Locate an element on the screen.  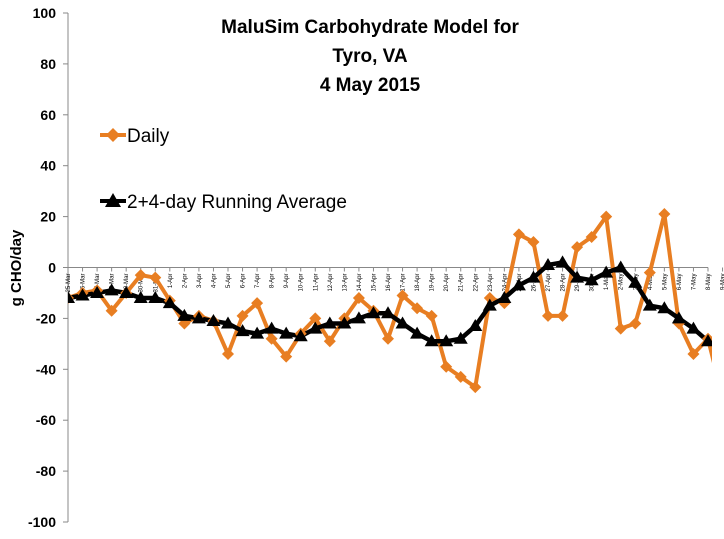
x-tick-label: 4-Apr is located at coordinates (214, 280).